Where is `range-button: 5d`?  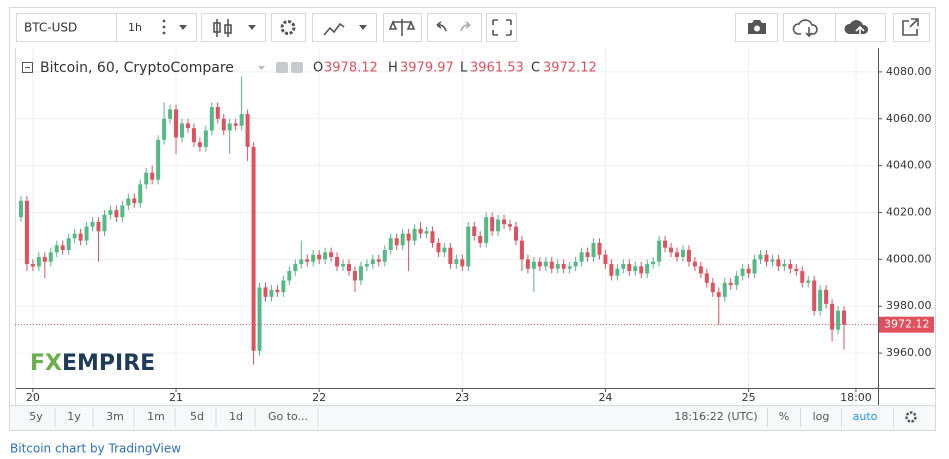
range-button: 5d is located at coordinates (197, 416).